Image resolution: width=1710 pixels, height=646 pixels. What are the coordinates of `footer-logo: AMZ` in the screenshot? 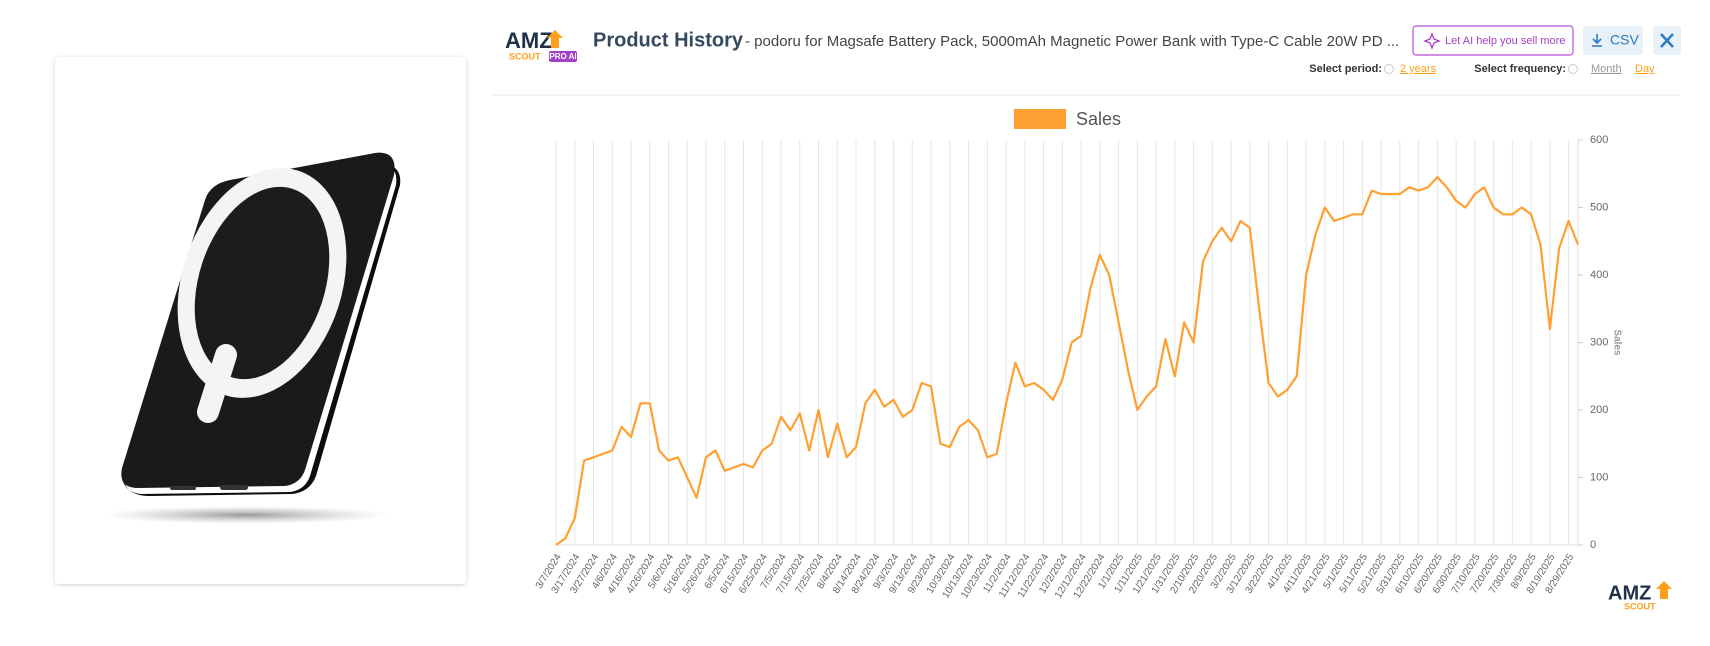 It's located at (1629, 593).